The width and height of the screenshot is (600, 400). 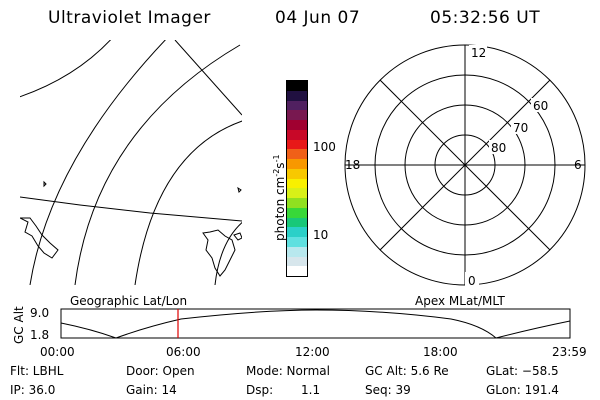 I want to click on status-seq: Seq: 39, so click(x=388, y=390).